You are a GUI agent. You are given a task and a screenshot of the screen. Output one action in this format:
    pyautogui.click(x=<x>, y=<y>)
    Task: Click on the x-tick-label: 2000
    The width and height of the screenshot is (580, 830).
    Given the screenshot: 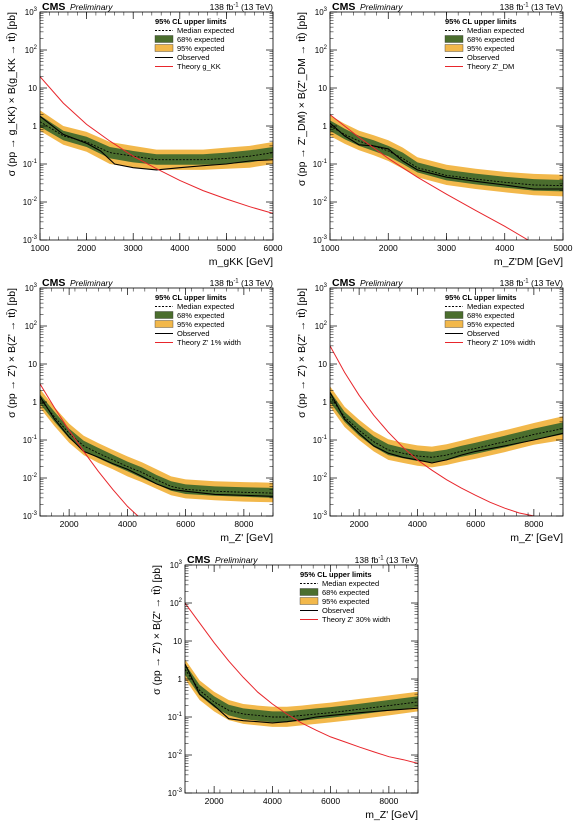 What is the action you would take?
    pyautogui.click(x=69, y=524)
    